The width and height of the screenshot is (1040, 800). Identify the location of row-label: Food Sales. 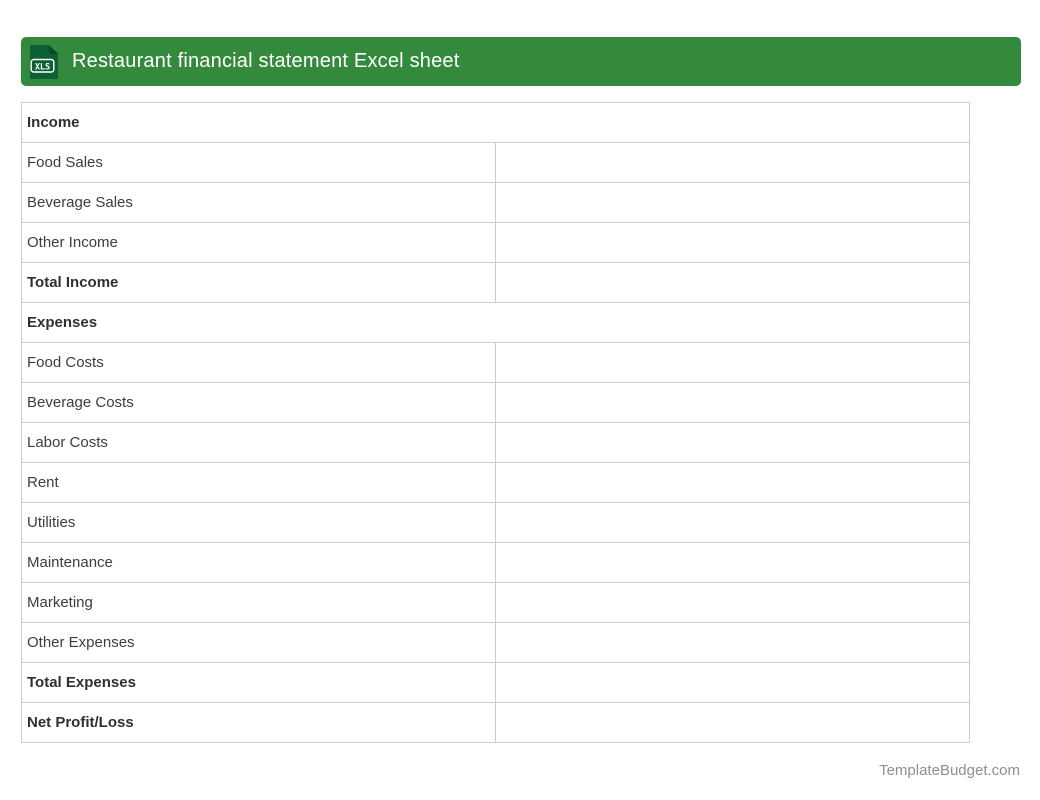
(258, 162).